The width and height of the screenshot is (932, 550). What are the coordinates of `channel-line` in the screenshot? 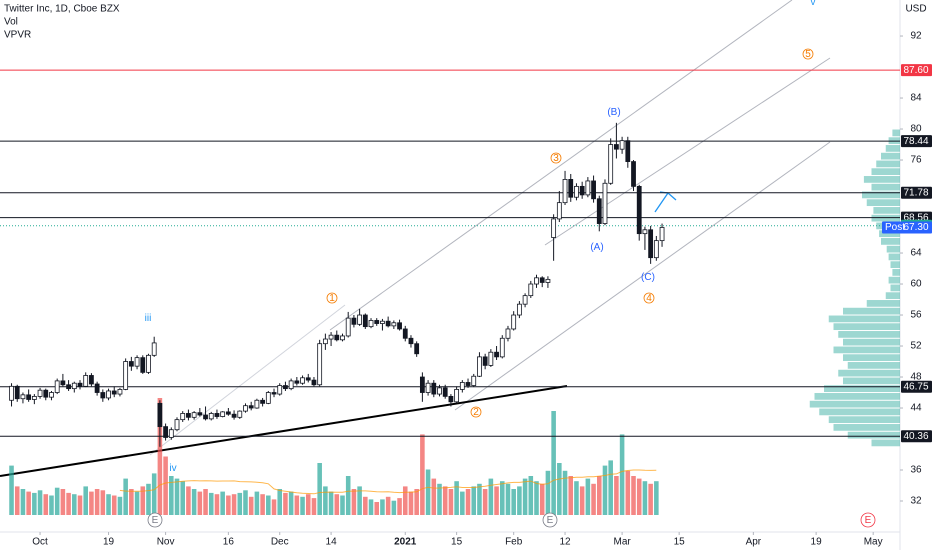 It's located at (687, 151).